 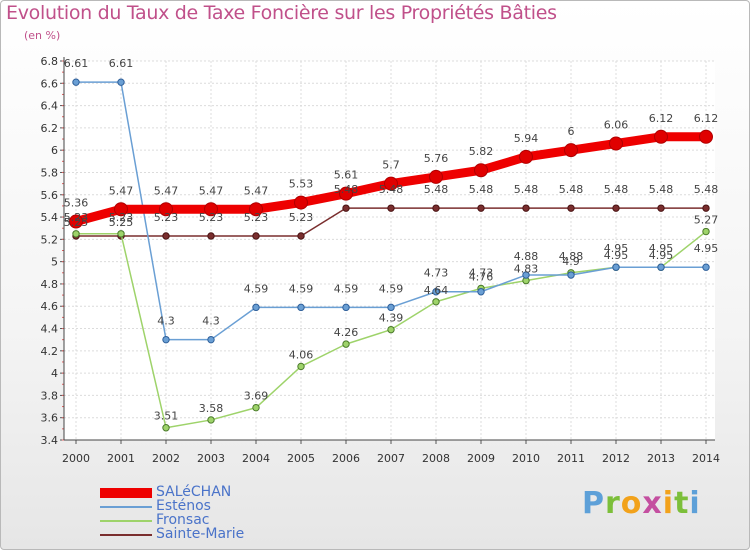 What do you see at coordinates (54, 373) in the screenshot?
I see `y-tick-label: 4` at bounding box center [54, 373].